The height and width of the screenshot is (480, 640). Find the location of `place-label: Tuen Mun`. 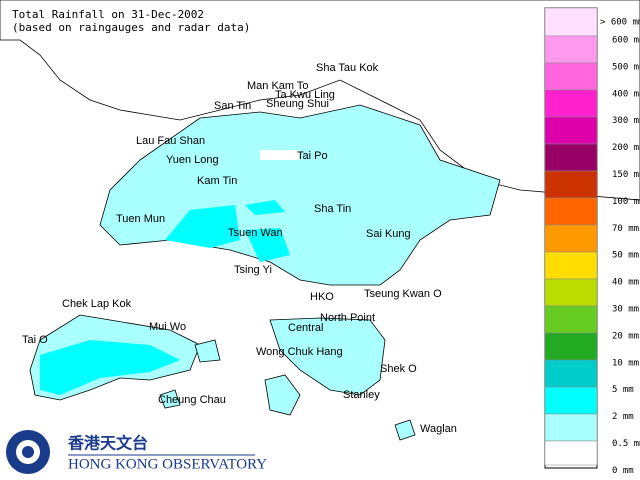

place-label: Tuen Mun is located at coordinates (140, 219).